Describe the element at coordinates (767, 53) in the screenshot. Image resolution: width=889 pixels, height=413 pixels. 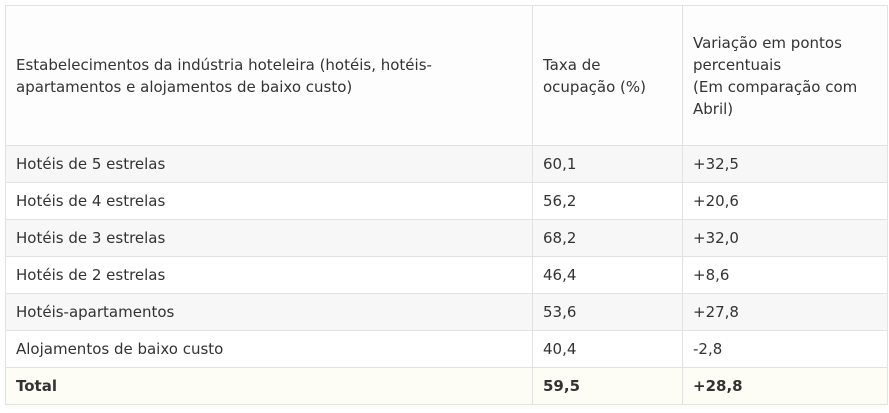
I see `header-variation-line1: Variação em pontos percentuais` at that location.